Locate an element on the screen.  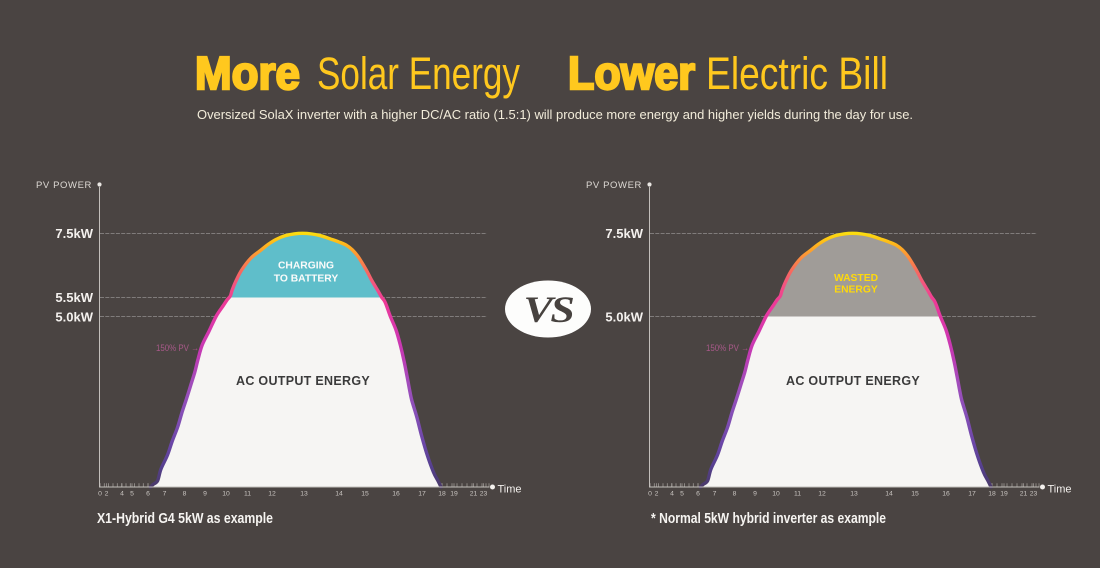
svg-text: 5.5kW is located at coordinates (74, 297).